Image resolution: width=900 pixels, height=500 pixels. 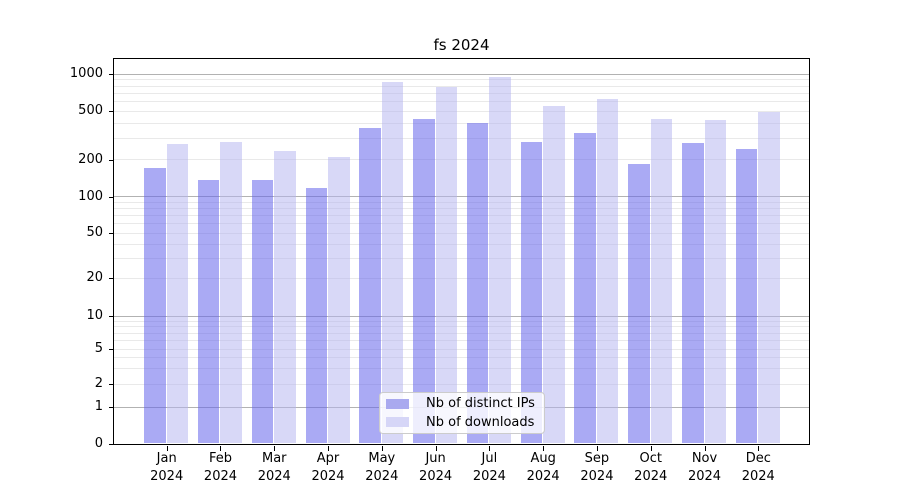 I want to click on x-tick-label-jun: Jun 2024, so click(x=436, y=467).